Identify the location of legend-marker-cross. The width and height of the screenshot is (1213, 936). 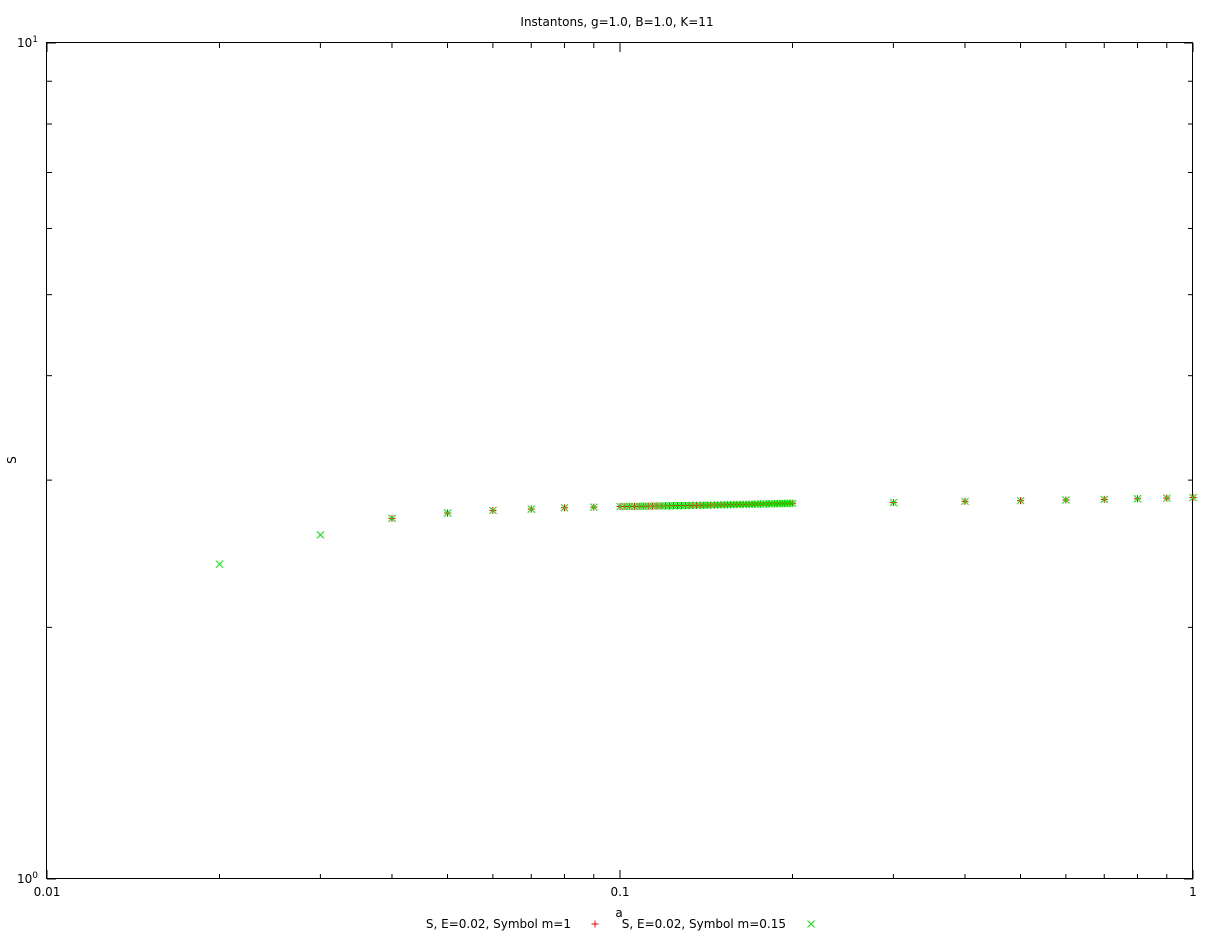
(811, 924).